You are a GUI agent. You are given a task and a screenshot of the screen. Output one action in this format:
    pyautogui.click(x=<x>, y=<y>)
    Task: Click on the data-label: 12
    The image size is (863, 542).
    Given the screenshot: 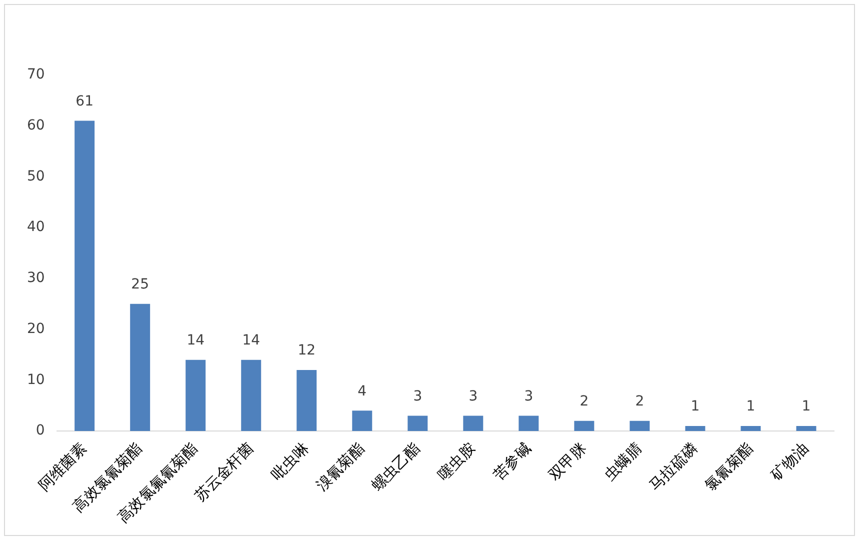 What is the action you would take?
    pyautogui.click(x=307, y=350)
    